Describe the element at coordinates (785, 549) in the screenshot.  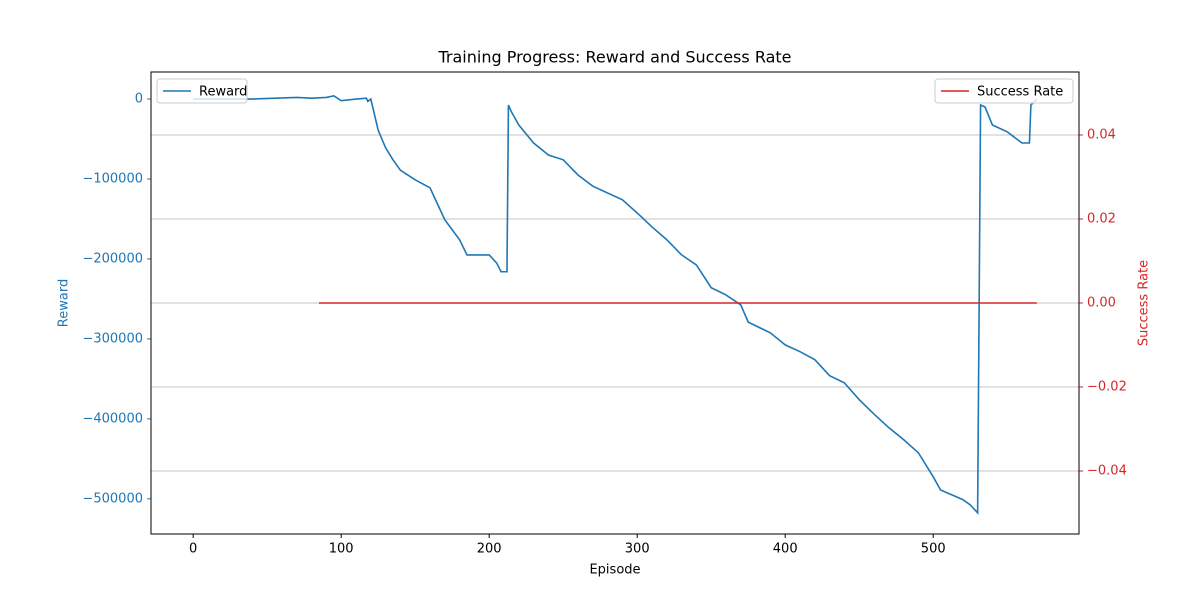
I see `x-tick-label: 400` at that location.